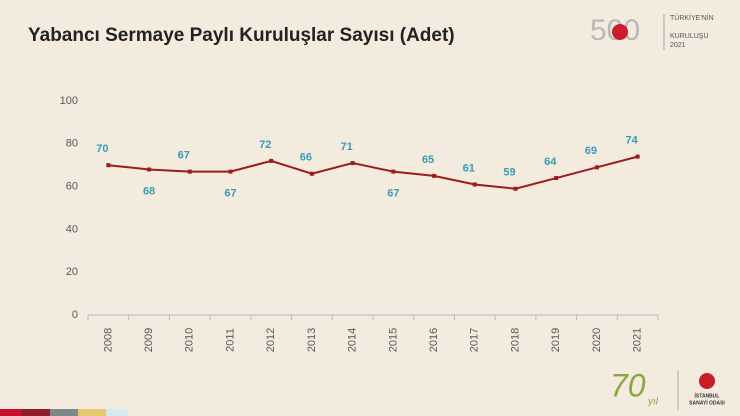 This screenshot has height=416, width=740. What do you see at coordinates (428, 160) in the screenshot?
I see `data-label: 65` at bounding box center [428, 160].